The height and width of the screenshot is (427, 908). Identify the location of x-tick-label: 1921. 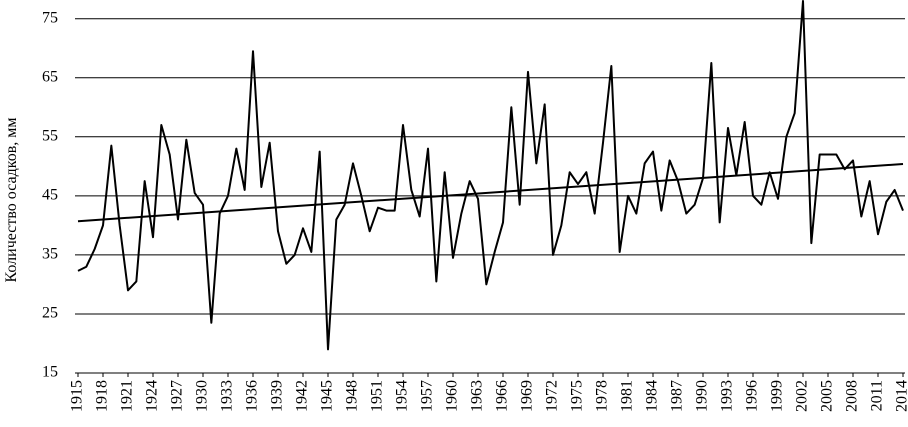
(127, 396).